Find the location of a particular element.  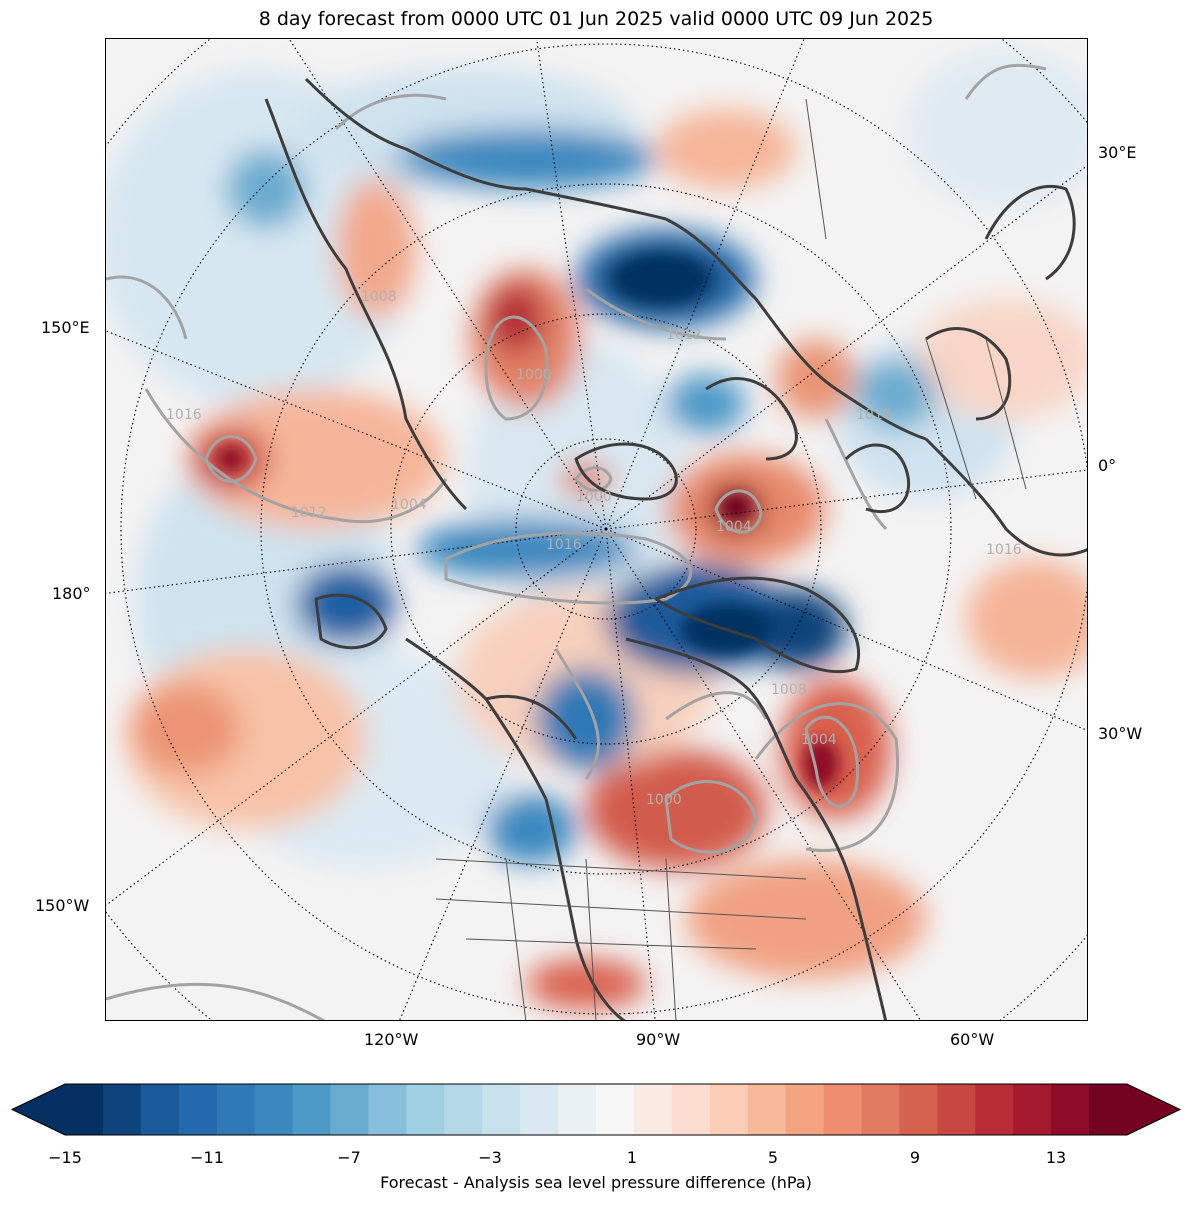

colorbar-tick: −11 is located at coordinates (207, 1157).